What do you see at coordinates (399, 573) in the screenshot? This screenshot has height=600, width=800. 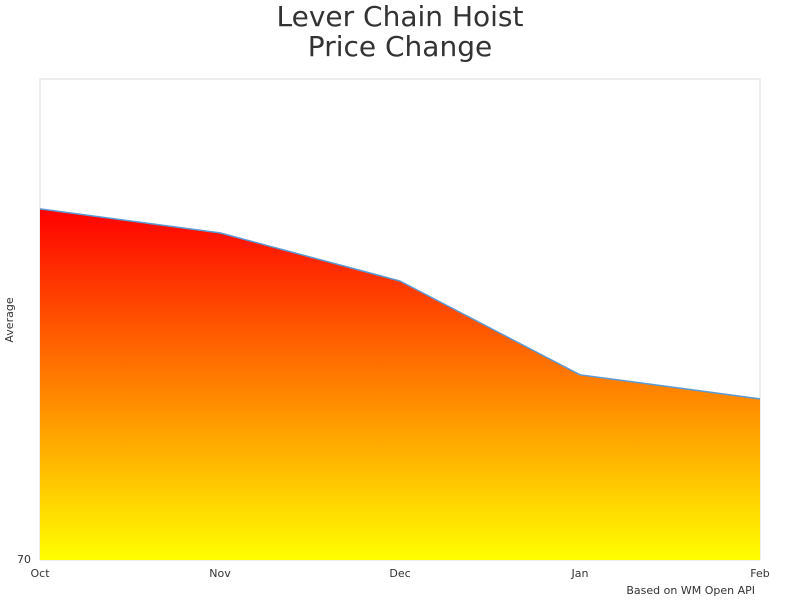 I see `x-tick-label: Dec` at bounding box center [399, 573].